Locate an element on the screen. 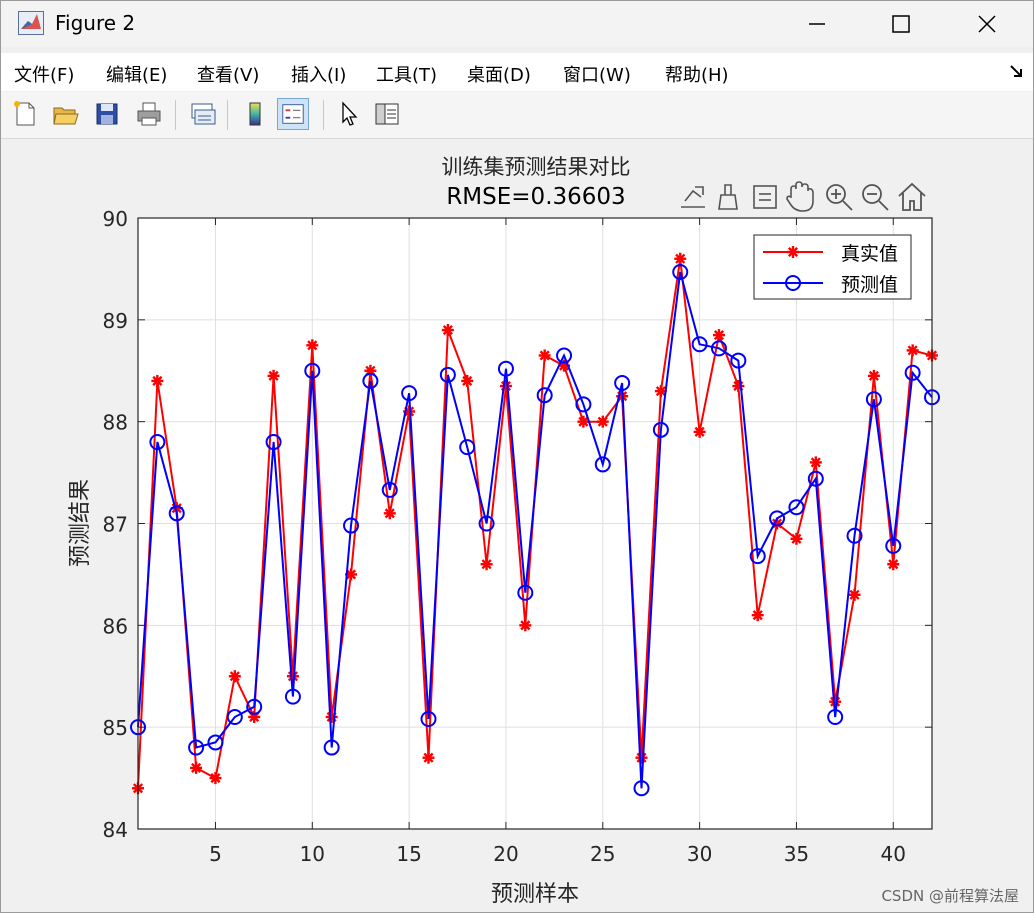 This screenshot has height=913, width=1034. property-inspector-icon is located at coordinates (387, 114).